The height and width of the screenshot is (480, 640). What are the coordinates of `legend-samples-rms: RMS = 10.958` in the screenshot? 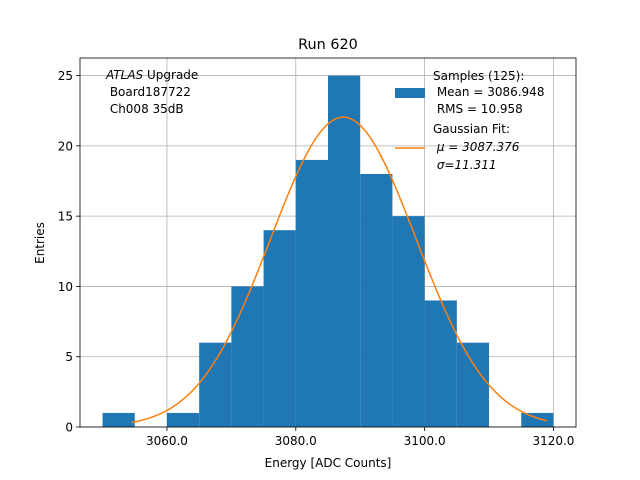 It's located at (478, 109).